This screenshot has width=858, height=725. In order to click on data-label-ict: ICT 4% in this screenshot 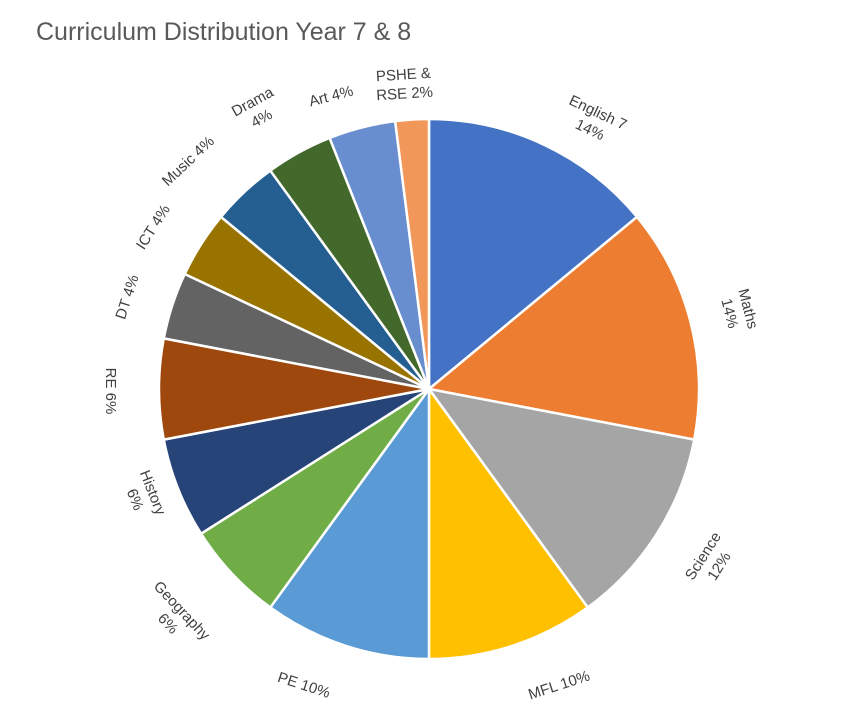, I will do `click(153, 227)`.